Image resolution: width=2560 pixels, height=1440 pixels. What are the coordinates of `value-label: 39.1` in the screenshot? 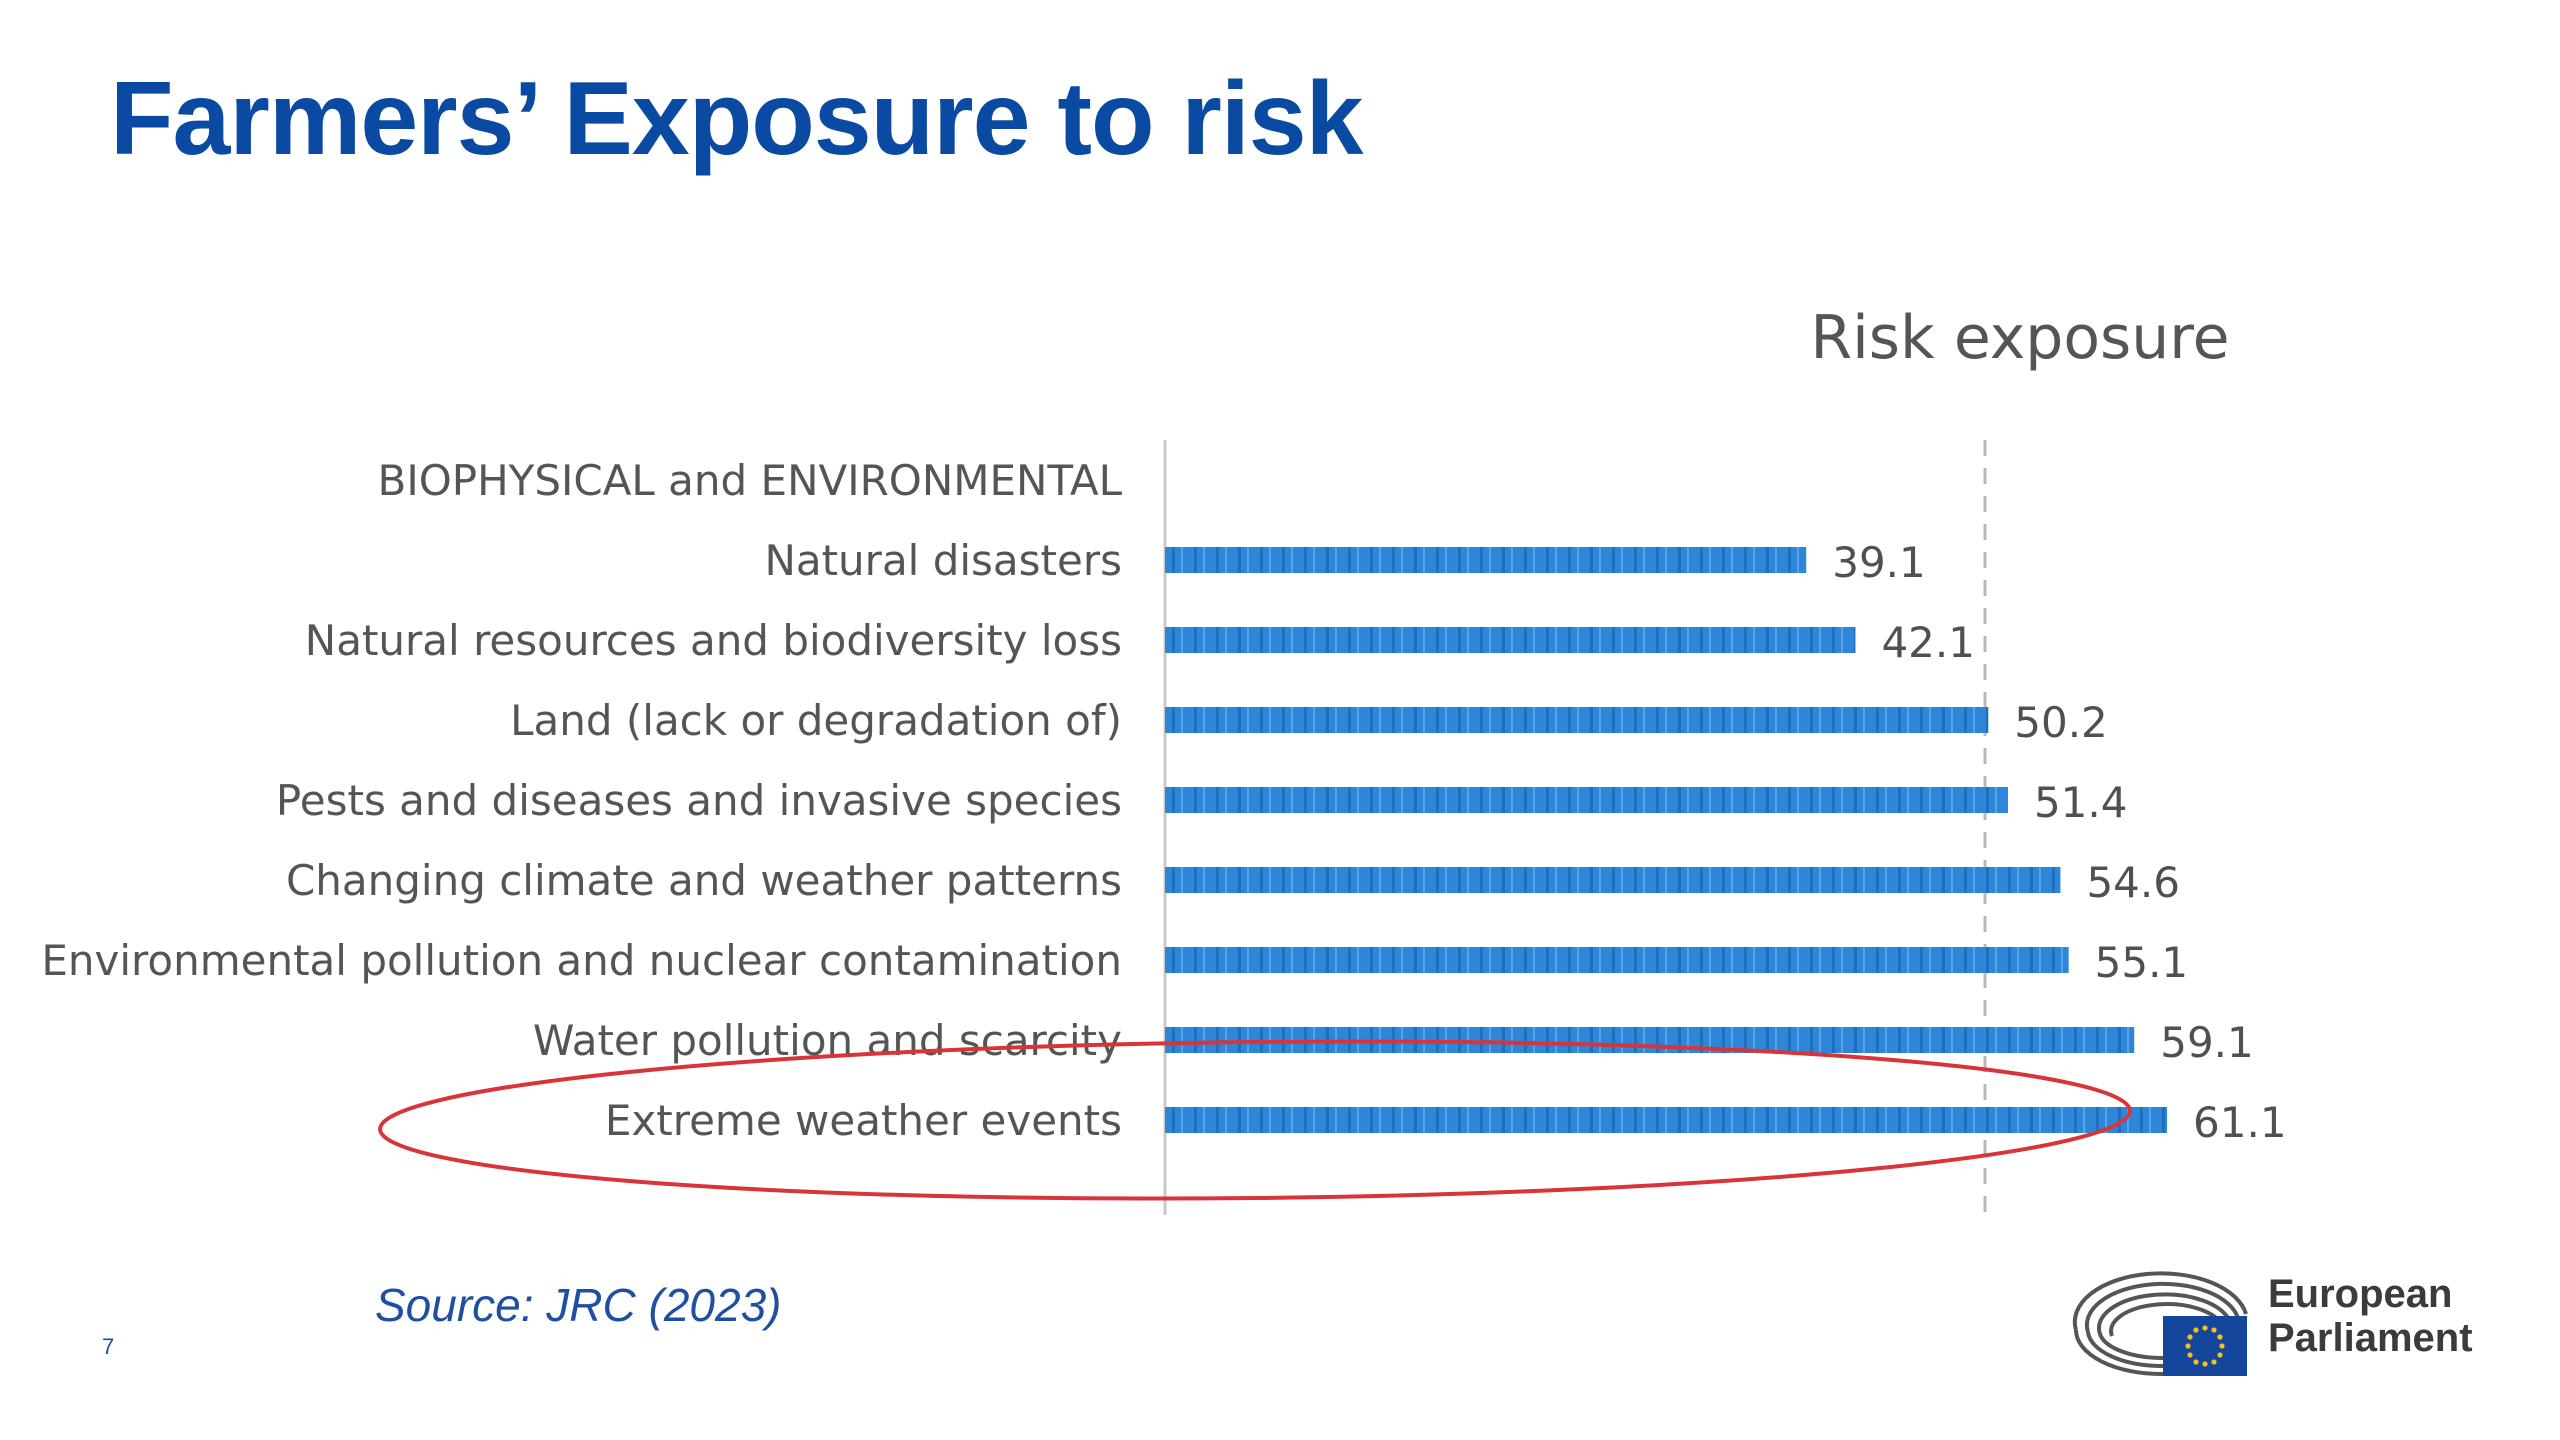 It's located at (1879, 562).